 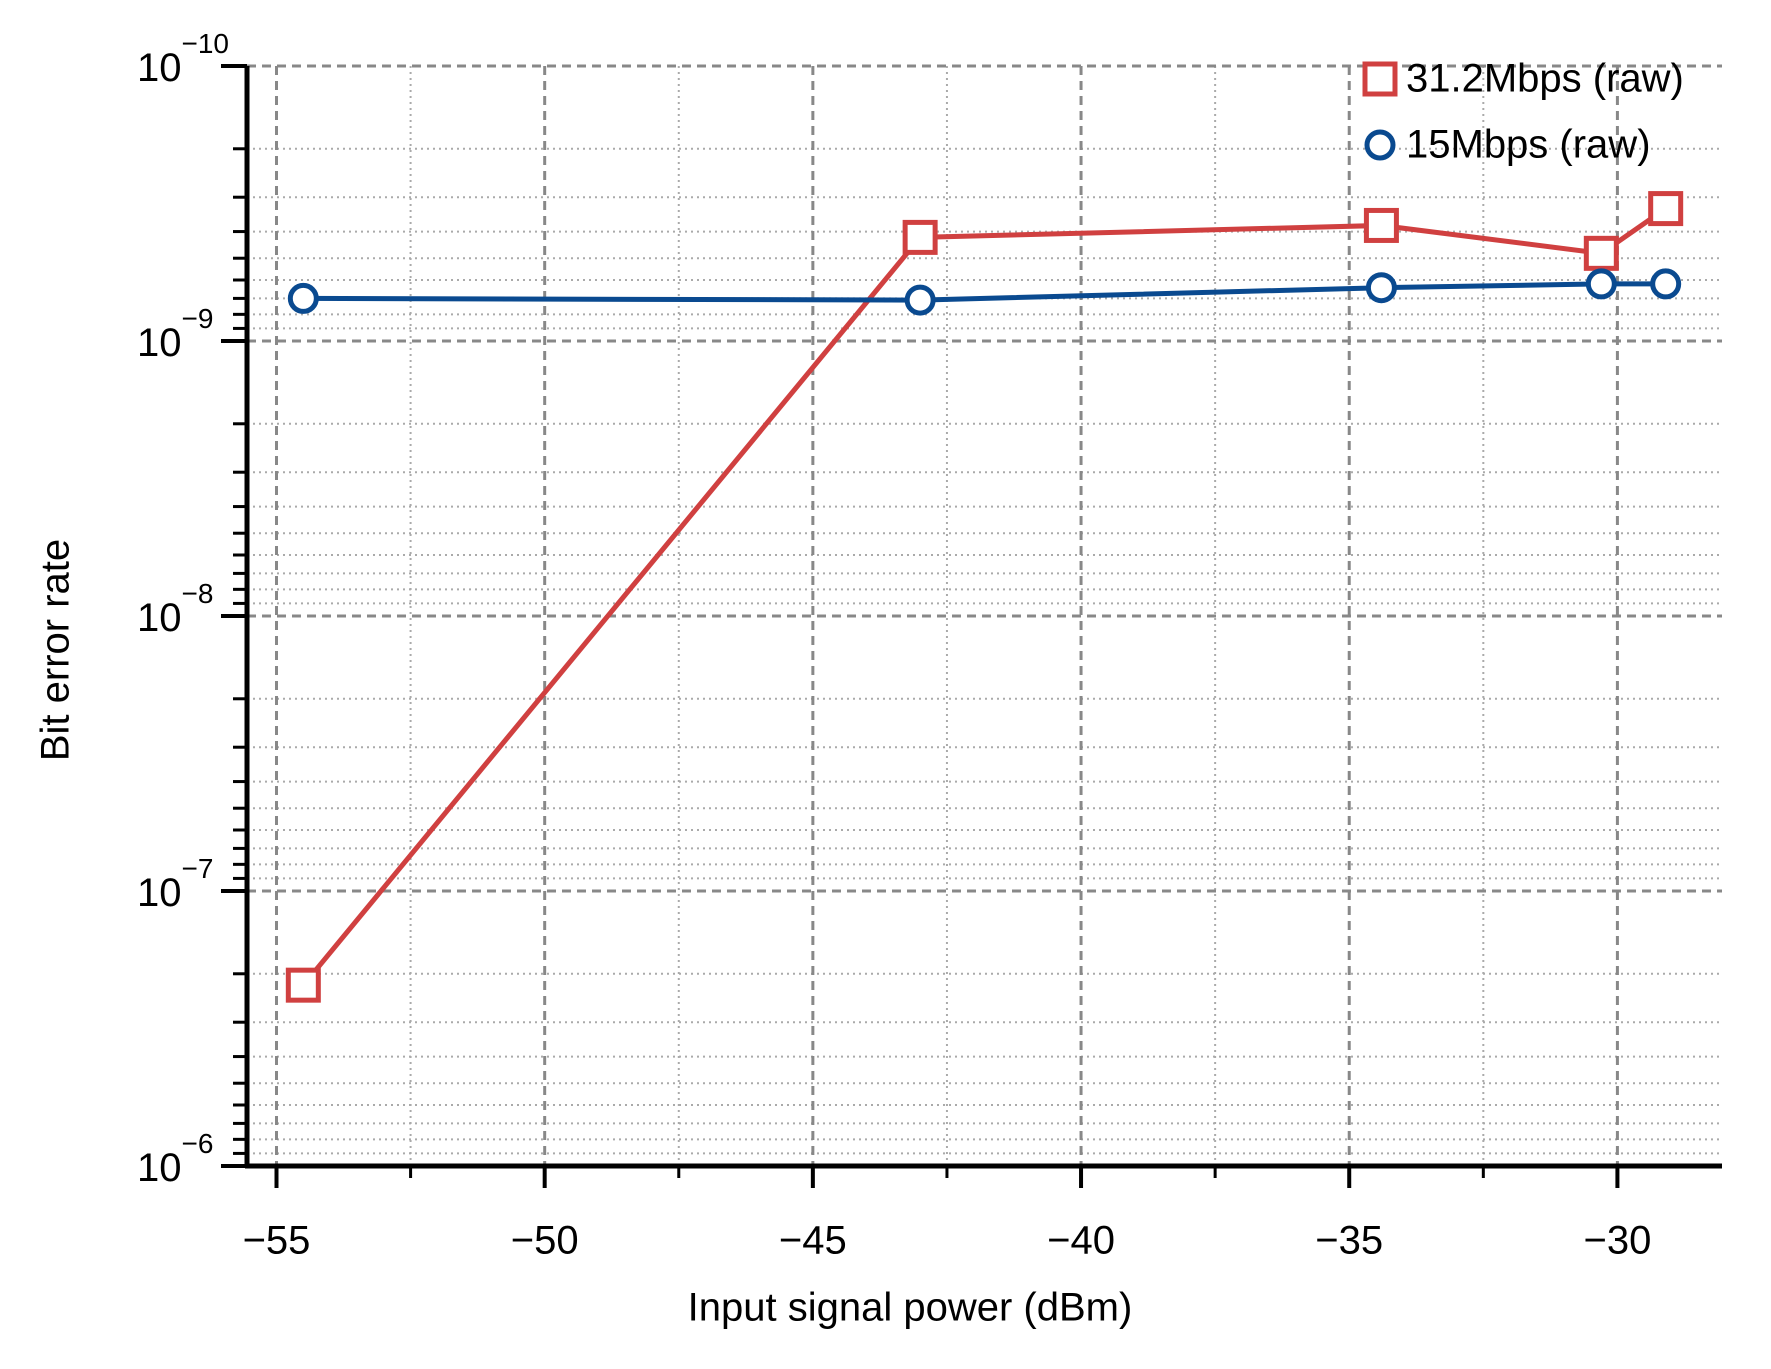 I want to click on y-tick-exponent: −9, so click(x=198, y=318).